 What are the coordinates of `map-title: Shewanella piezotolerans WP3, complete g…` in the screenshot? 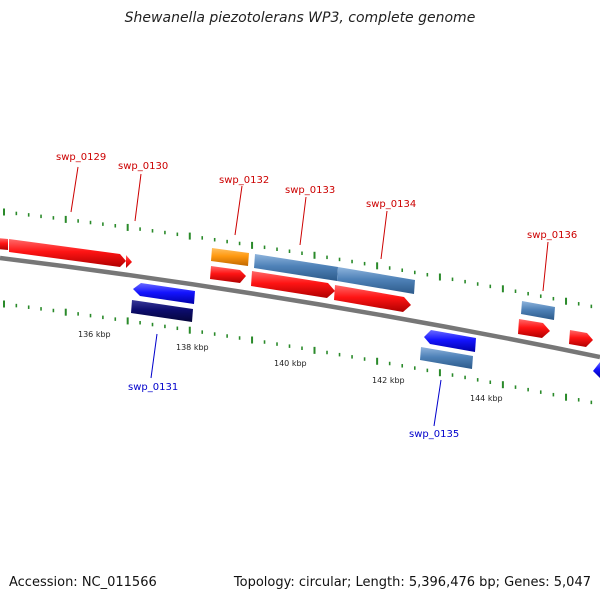 It's located at (300, 18).